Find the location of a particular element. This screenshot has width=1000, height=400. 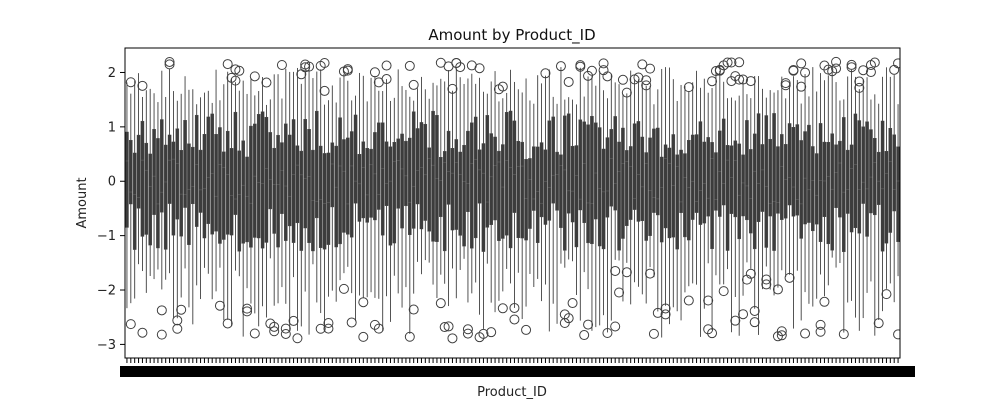

x-axis is located at coordinates (517, 367).